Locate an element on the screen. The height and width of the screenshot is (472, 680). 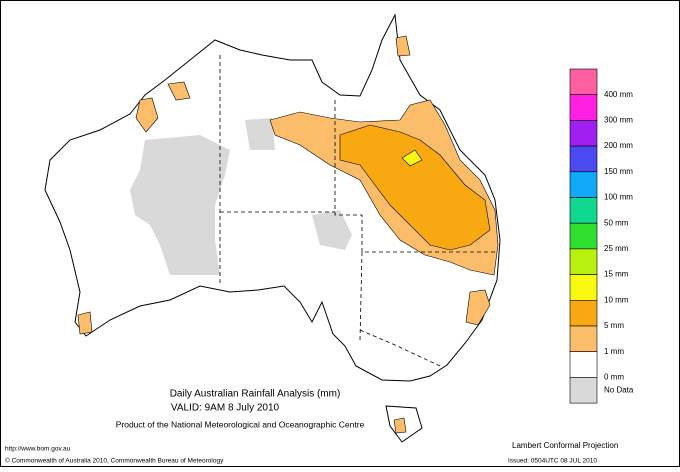
map-title: Daily Australian Rainfall Analysis (mm) is located at coordinates (255, 394).